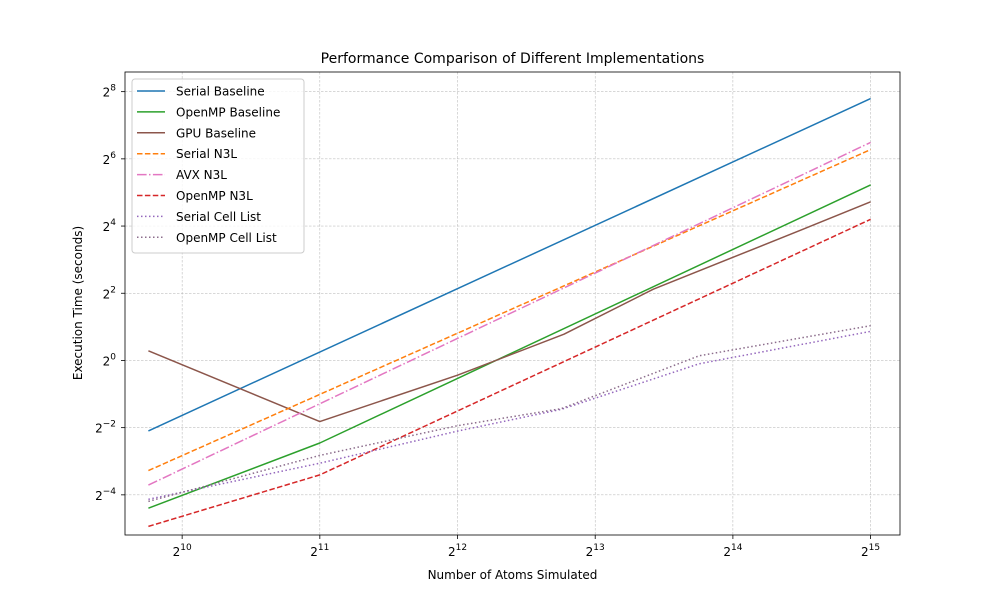  Describe the element at coordinates (113, 156) in the screenshot. I see `y-tick-label-exponent: 6` at that location.